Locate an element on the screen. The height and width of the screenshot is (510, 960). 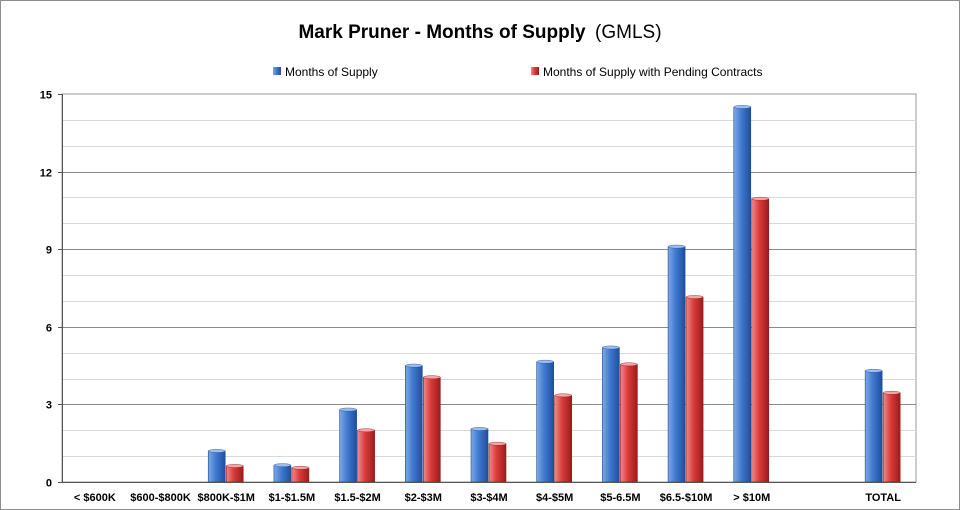
x-tick-label: TOTAL is located at coordinates (883, 498).